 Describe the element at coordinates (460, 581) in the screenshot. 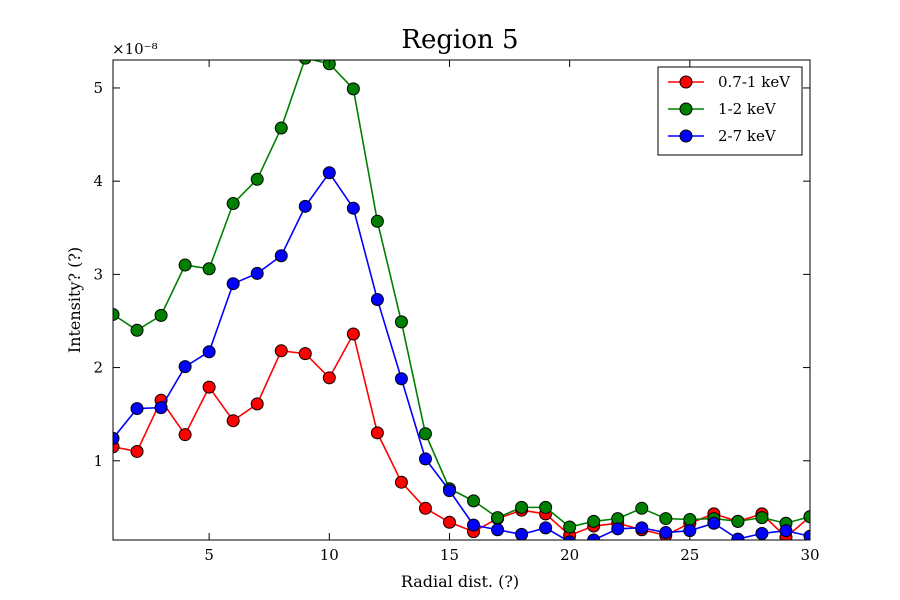

I see `x-axis-label: Radial dist. (?)` at that location.